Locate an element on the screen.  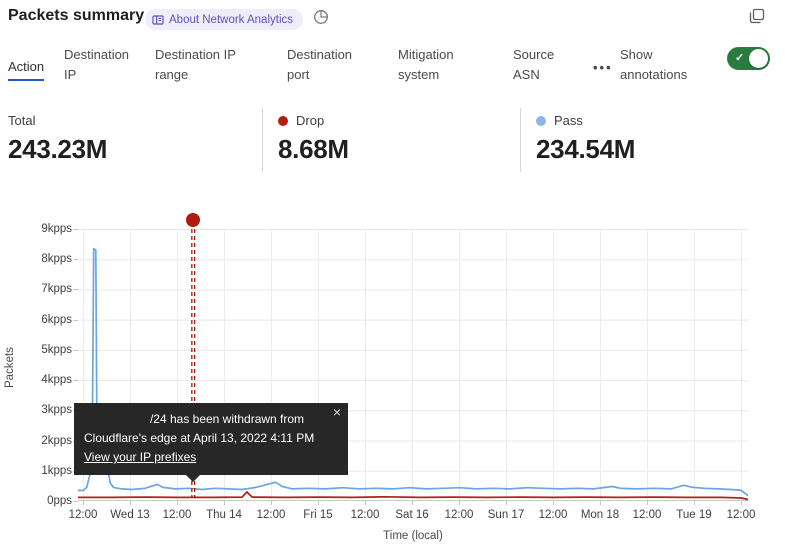
tab-destination-ip-range: Destination IP range is located at coordinates (195, 65).